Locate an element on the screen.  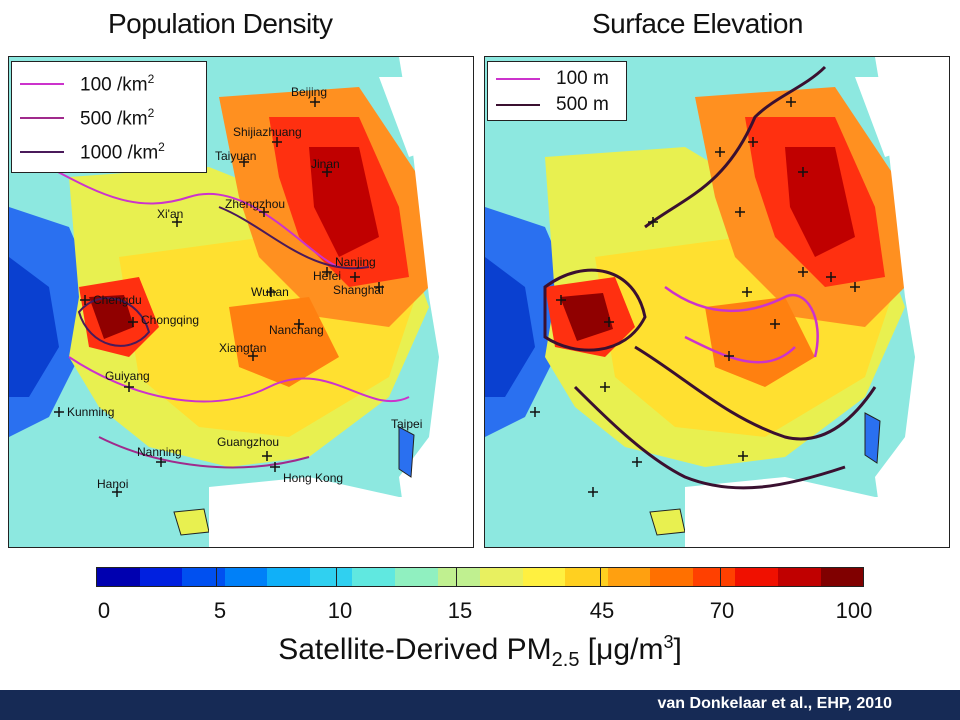
legend-line-500m is located at coordinates (518, 105).